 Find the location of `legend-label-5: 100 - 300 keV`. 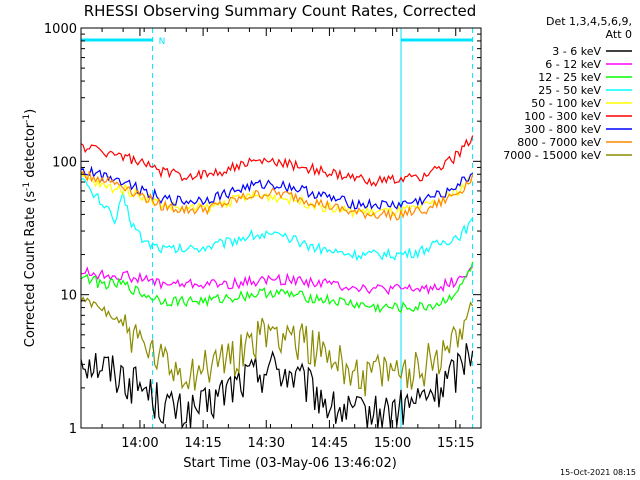

legend-label-5: 100 - 300 keV is located at coordinates (562, 116).